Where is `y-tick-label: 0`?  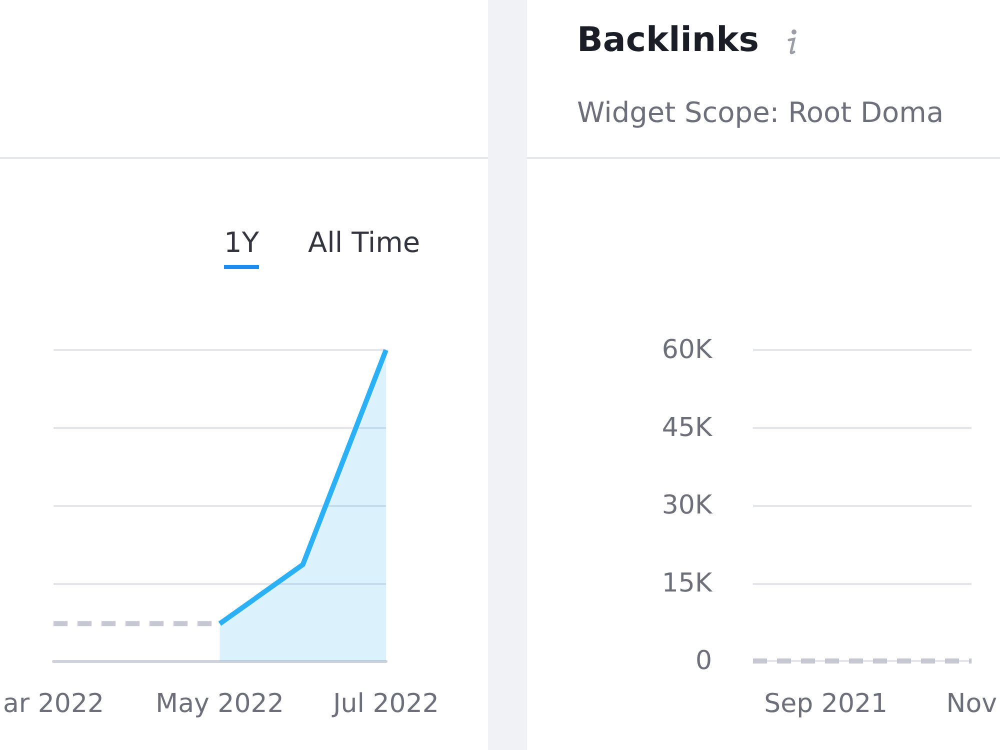 y-tick-label: 0 is located at coordinates (703, 661).